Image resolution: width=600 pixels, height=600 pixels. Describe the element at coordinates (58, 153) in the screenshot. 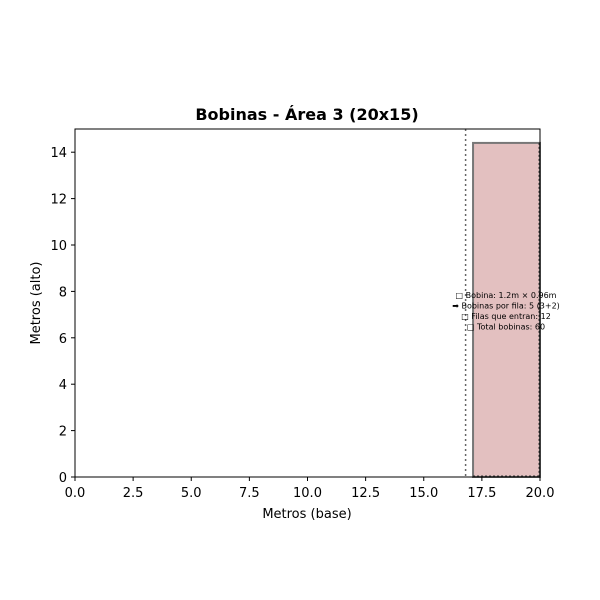

I see `y-tick-label: 14` at that location.